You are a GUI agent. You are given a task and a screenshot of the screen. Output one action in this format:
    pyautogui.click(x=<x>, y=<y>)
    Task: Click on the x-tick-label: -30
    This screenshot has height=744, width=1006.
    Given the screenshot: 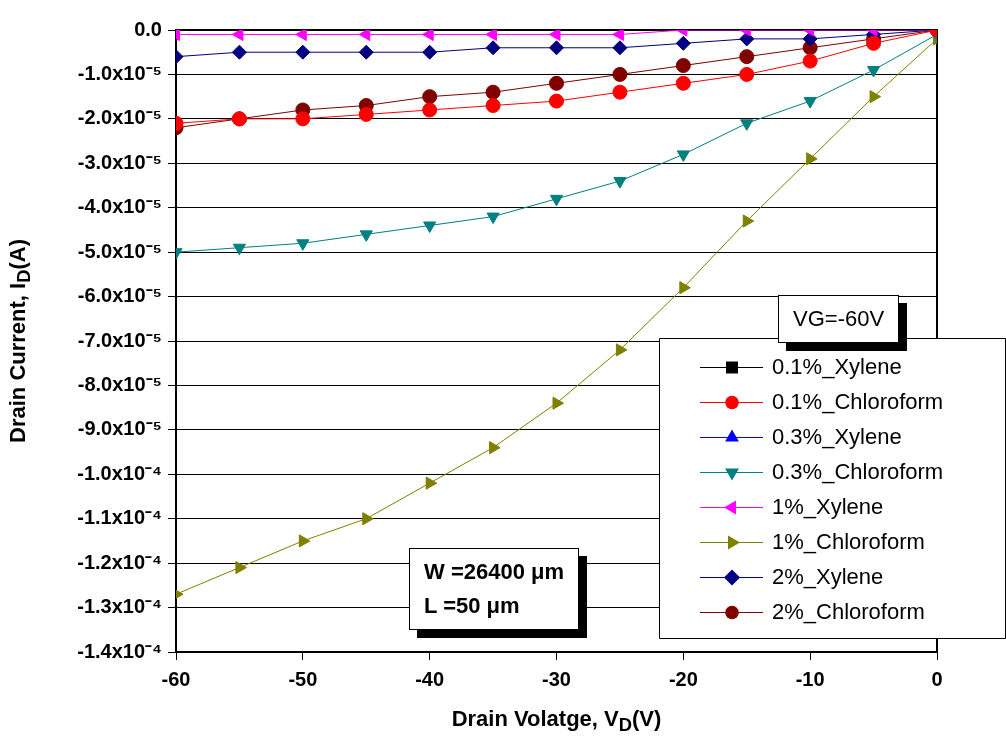 What is the action you would take?
    pyautogui.click(x=556, y=678)
    